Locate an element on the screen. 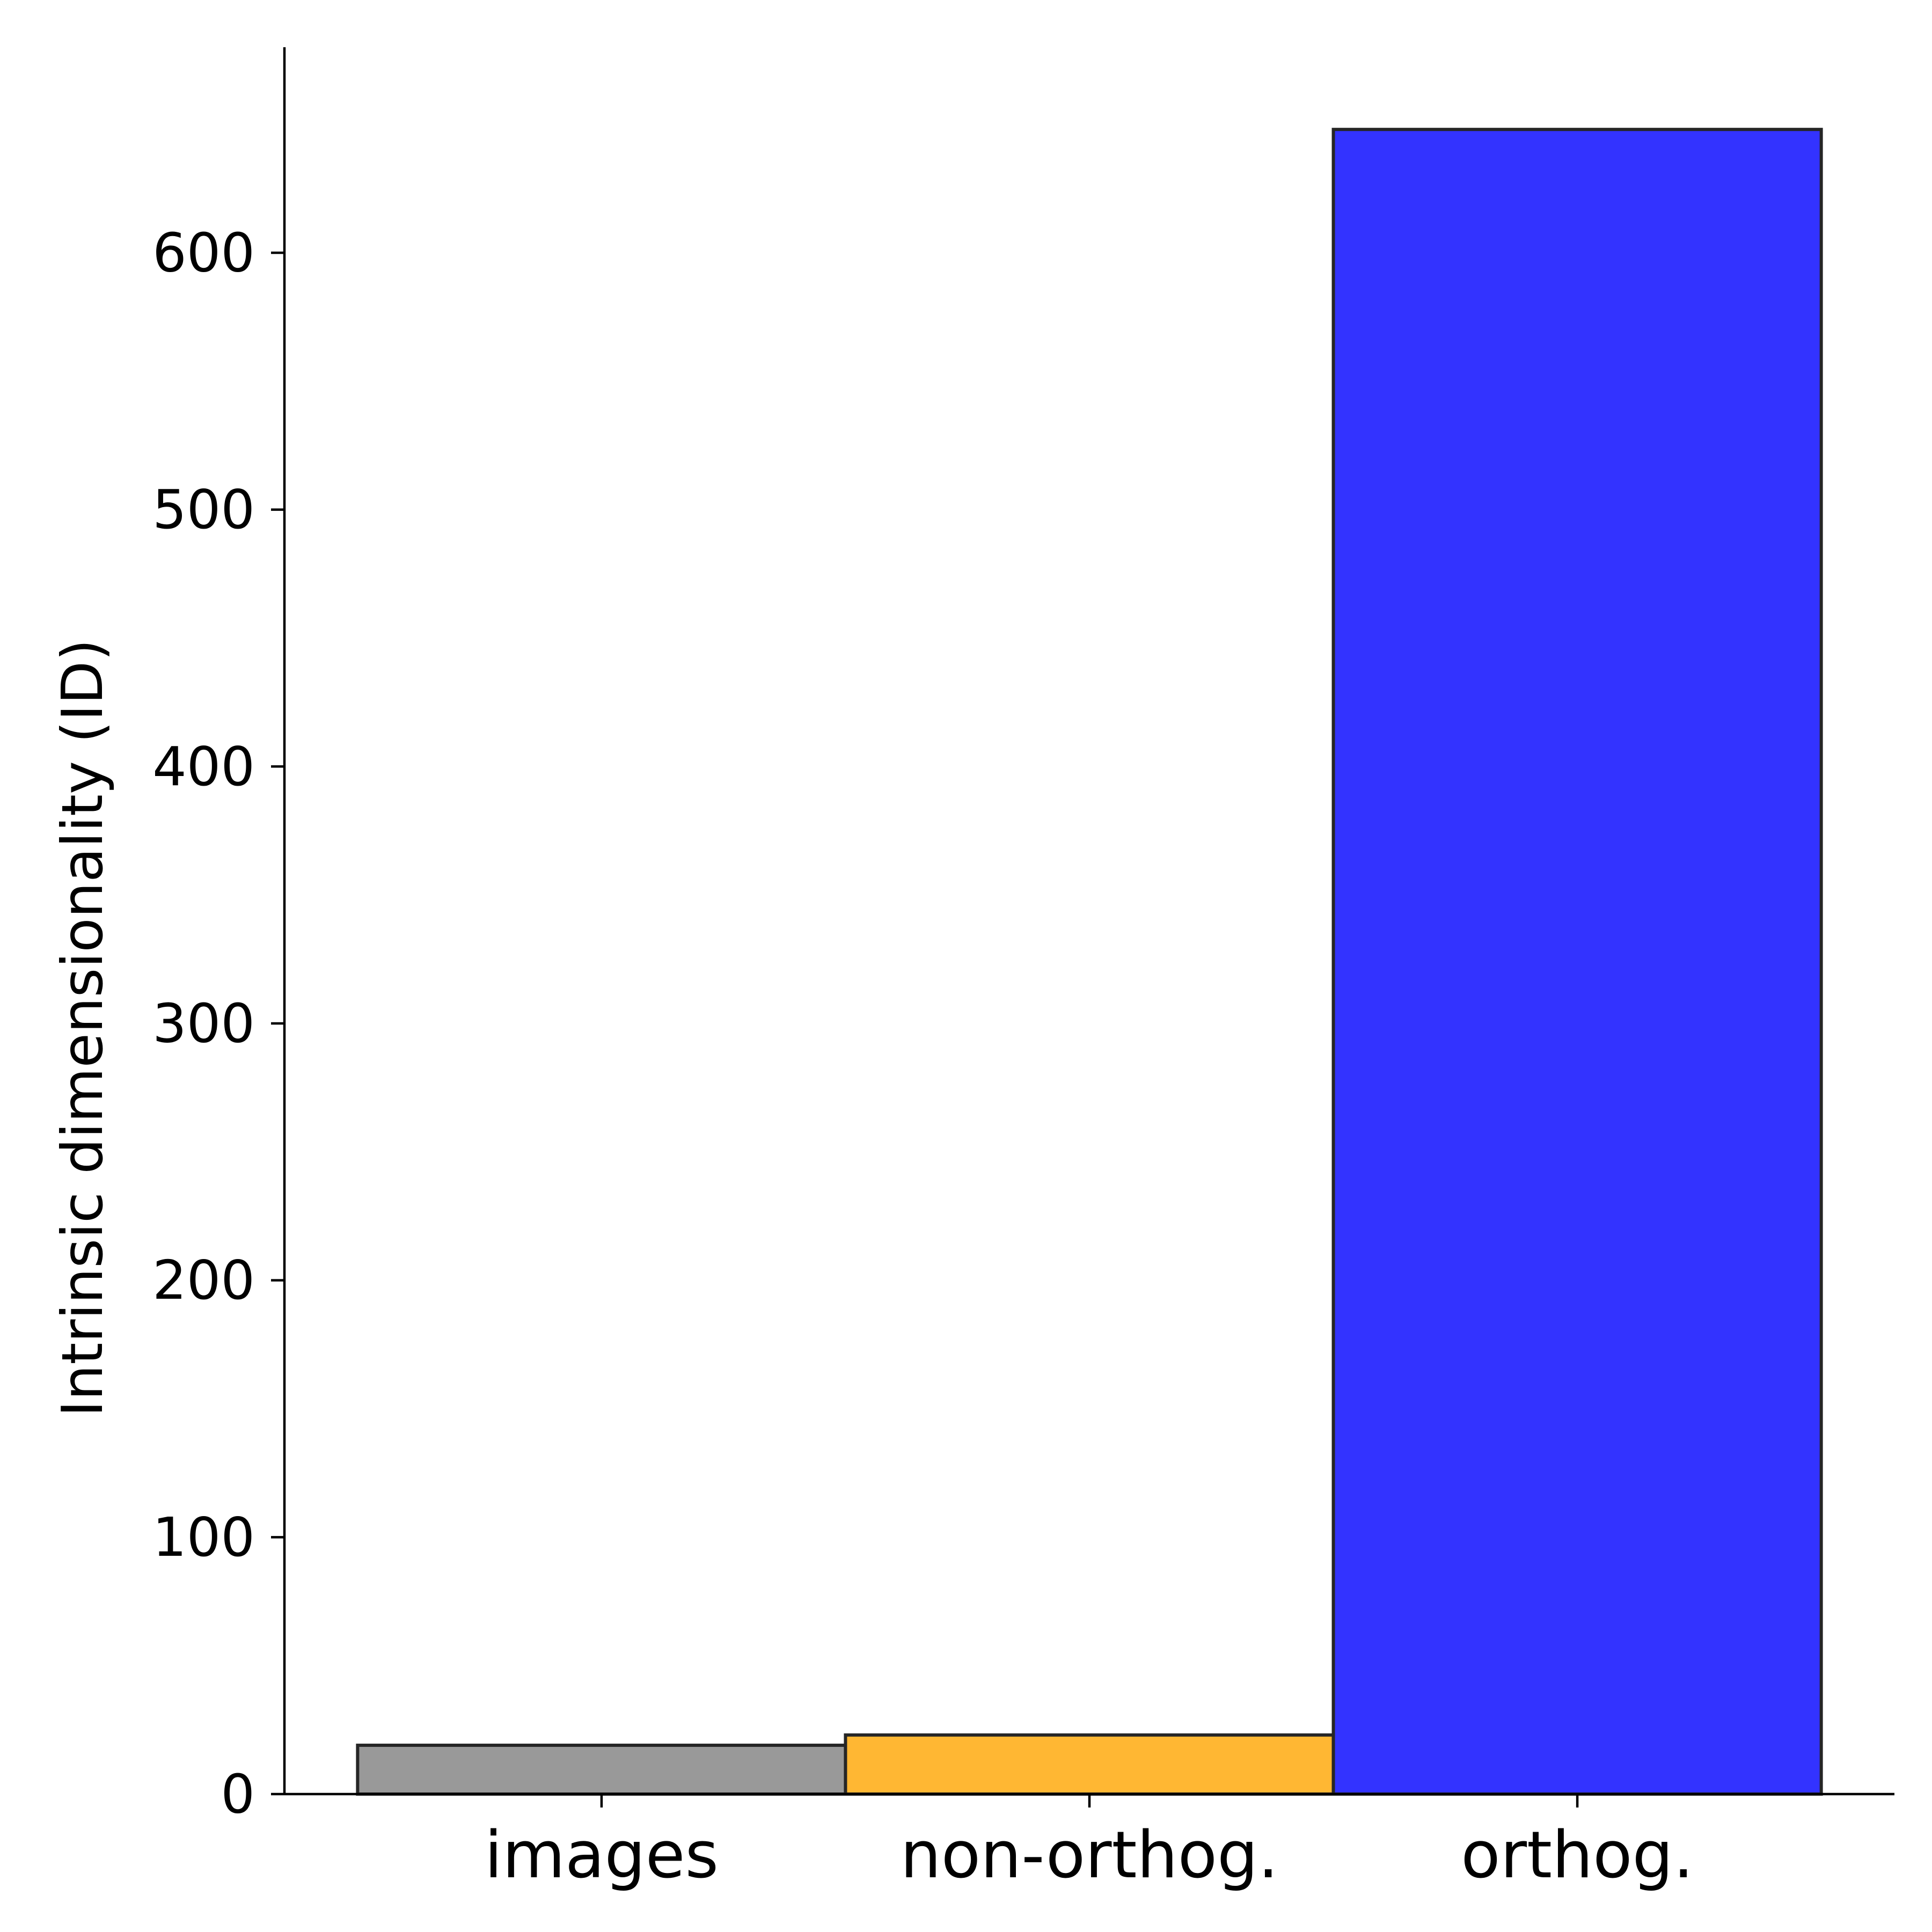  bar-non-orthog is located at coordinates (1089, 1764).